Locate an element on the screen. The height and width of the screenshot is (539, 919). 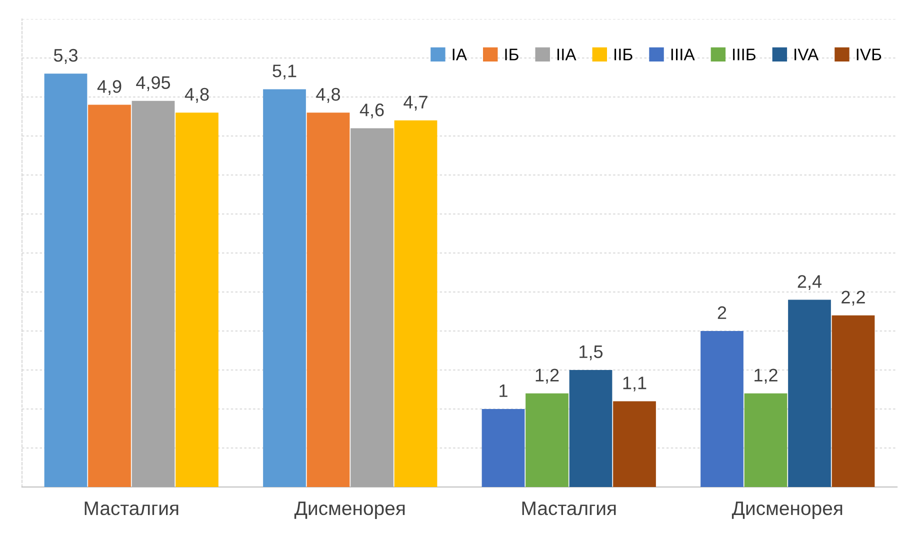
legend-label: IIIБ is located at coordinates (744, 54).